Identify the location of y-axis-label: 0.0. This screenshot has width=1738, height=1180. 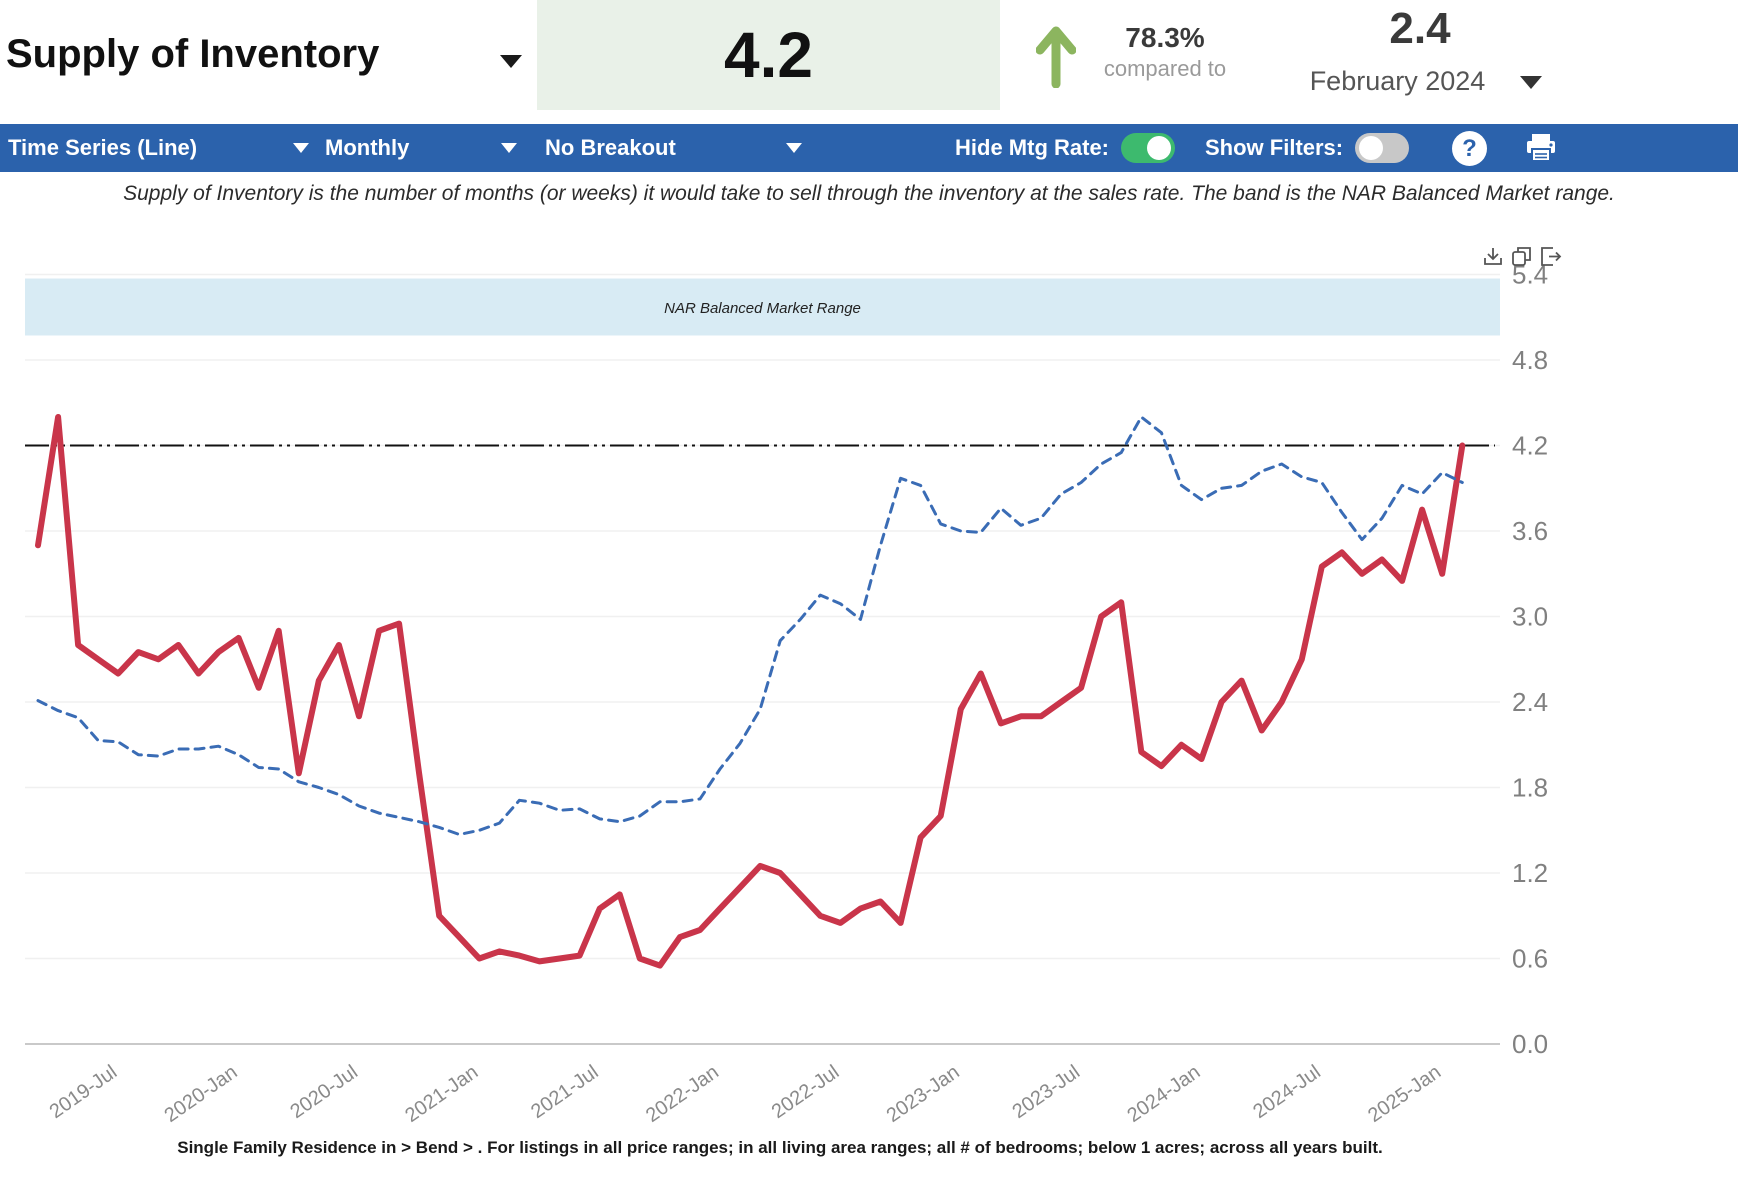
(1530, 1044).